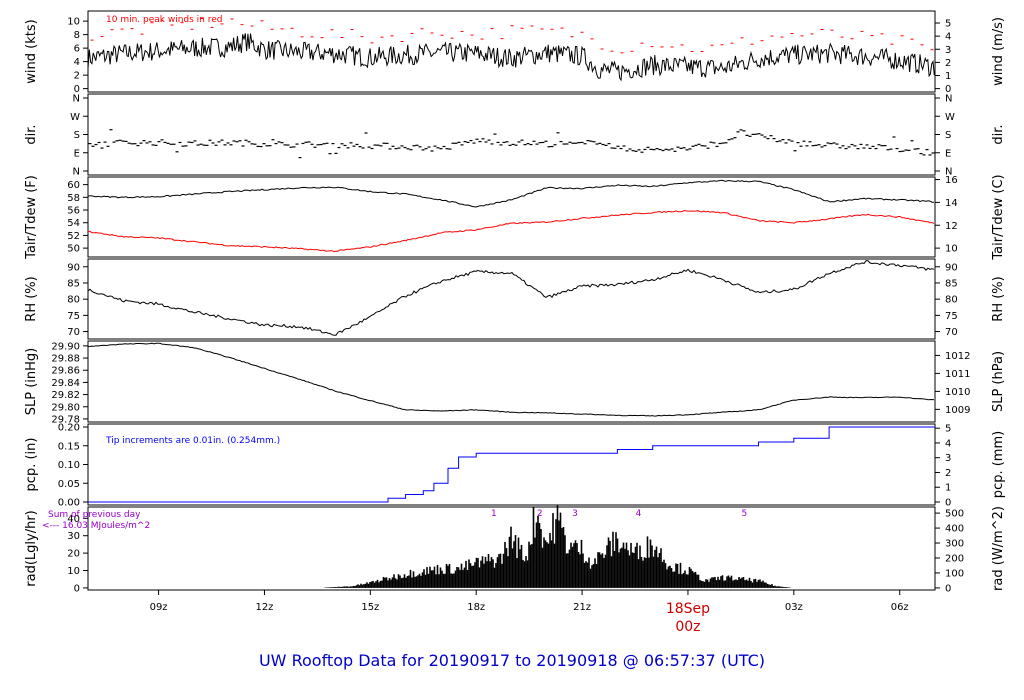 This screenshot has width=1024, height=700. What do you see at coordinates (688, 609) in the screenshot?
I see `date-label: 18Sep` at bounding box center [688, 609].